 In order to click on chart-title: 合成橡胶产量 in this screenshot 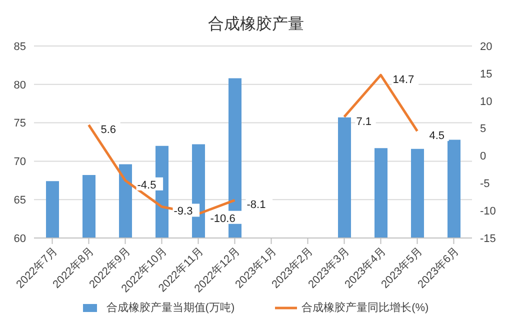, I will do `click(256, 24)`.